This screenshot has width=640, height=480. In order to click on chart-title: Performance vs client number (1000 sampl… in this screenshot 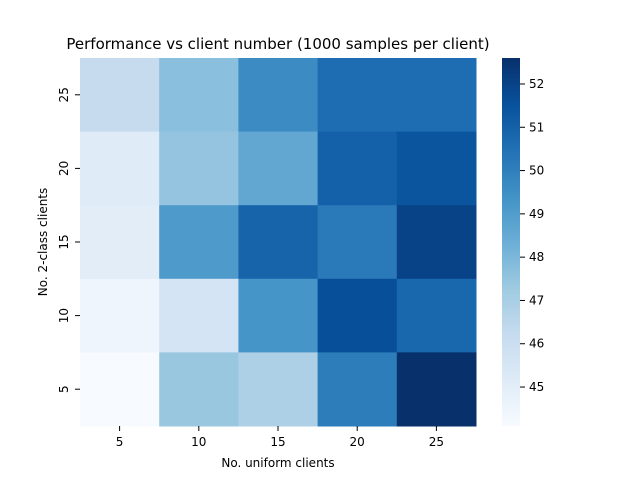, I will do `click(277, 44)`.